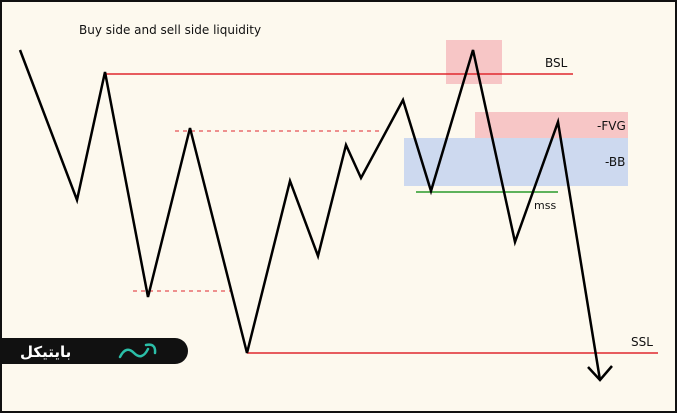 The width and height of the screenshot is (677, 413). Describe the element at coordinates (474, 62) in the screenshot. I see `bsl-zone` at that location.